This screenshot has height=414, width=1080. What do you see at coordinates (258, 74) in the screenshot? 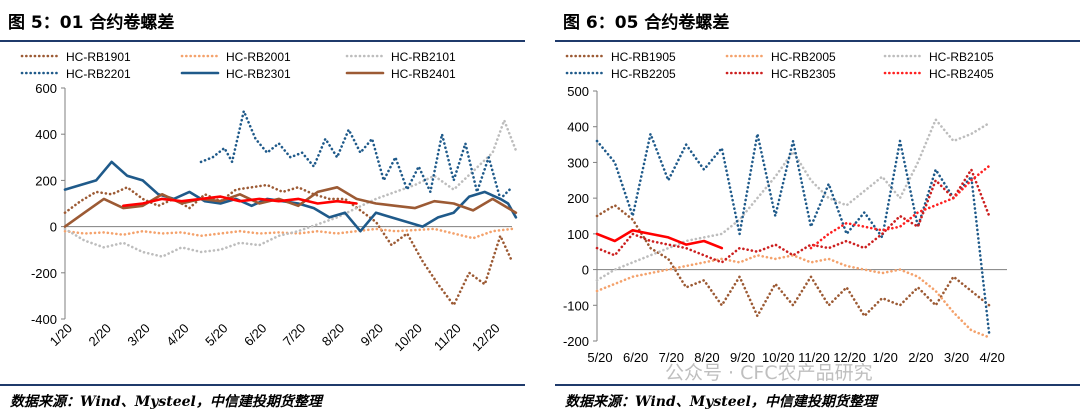
I see `legend-label: HC-RB2301` at bounding box center [258, 74].